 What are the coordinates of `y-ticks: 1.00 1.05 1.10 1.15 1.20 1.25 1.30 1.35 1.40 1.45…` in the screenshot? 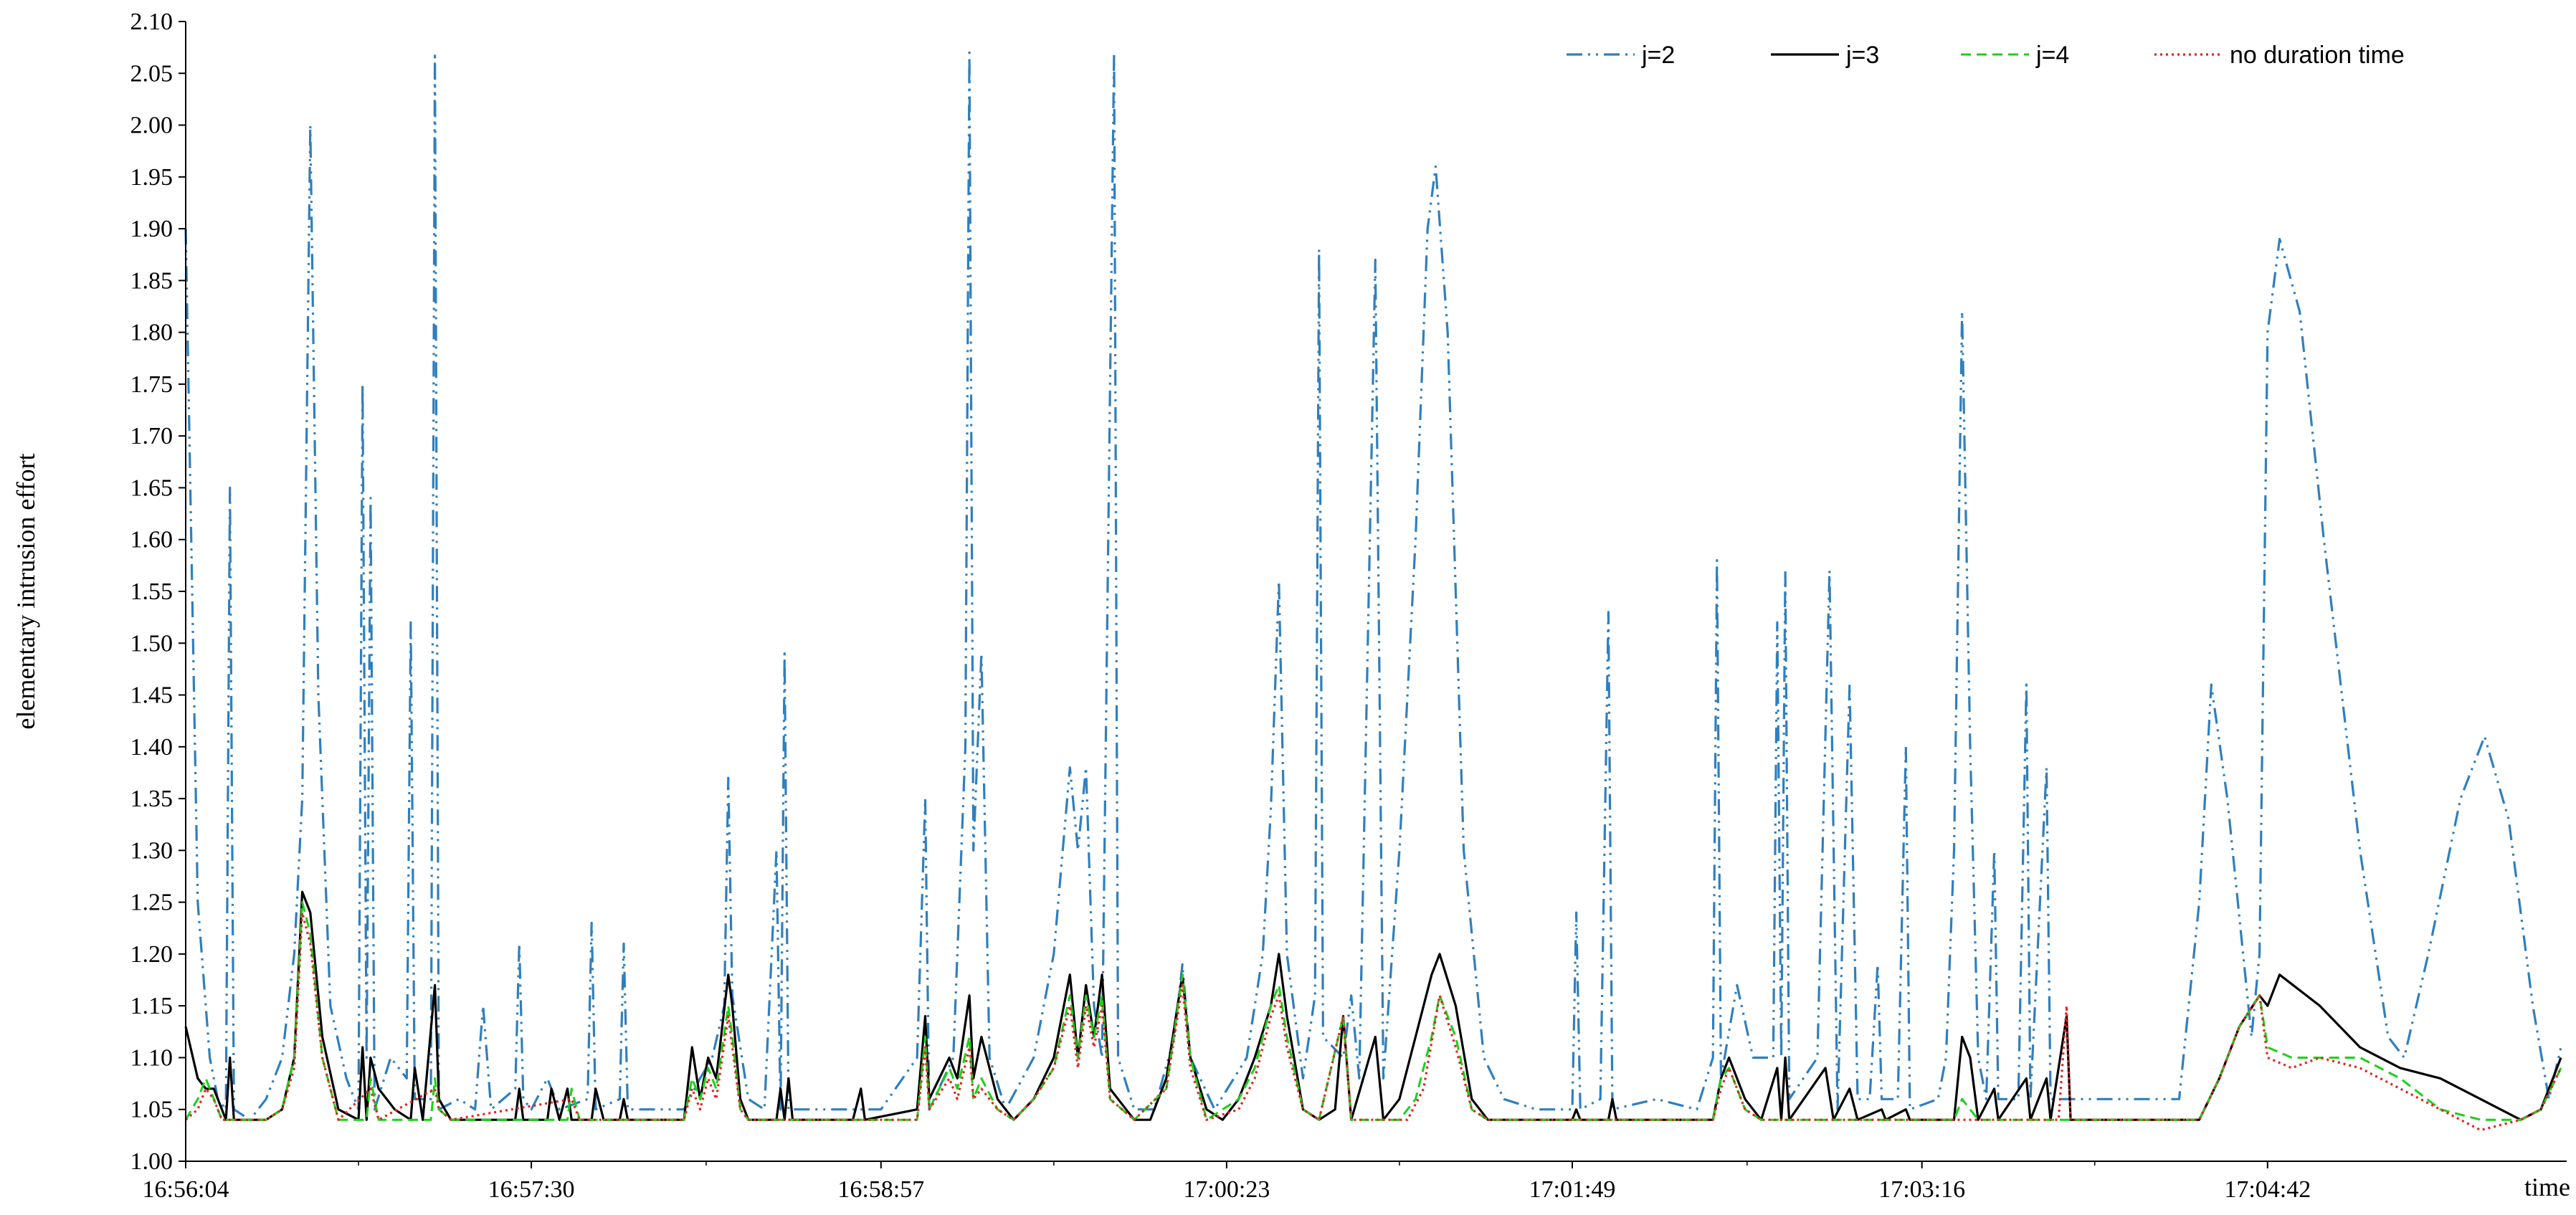 It's located at (158, 592).